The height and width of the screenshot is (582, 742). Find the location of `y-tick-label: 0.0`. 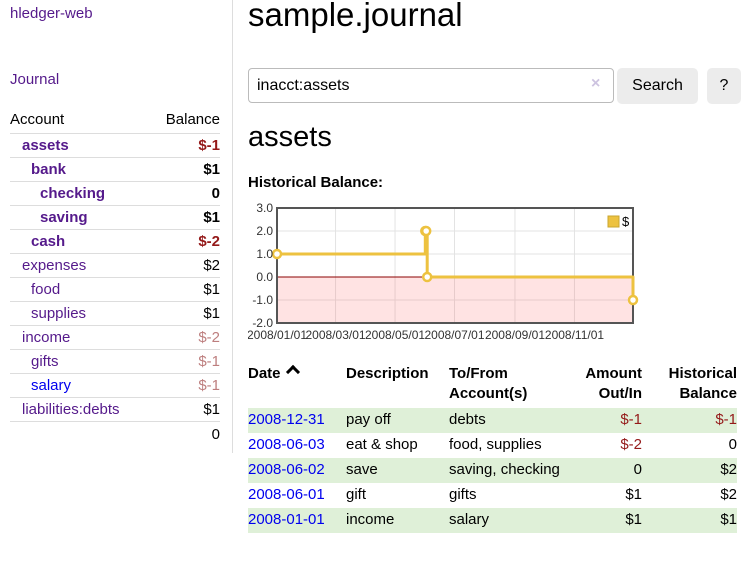

y-tick-label: 0.0 is located at coordinates (264, 277).